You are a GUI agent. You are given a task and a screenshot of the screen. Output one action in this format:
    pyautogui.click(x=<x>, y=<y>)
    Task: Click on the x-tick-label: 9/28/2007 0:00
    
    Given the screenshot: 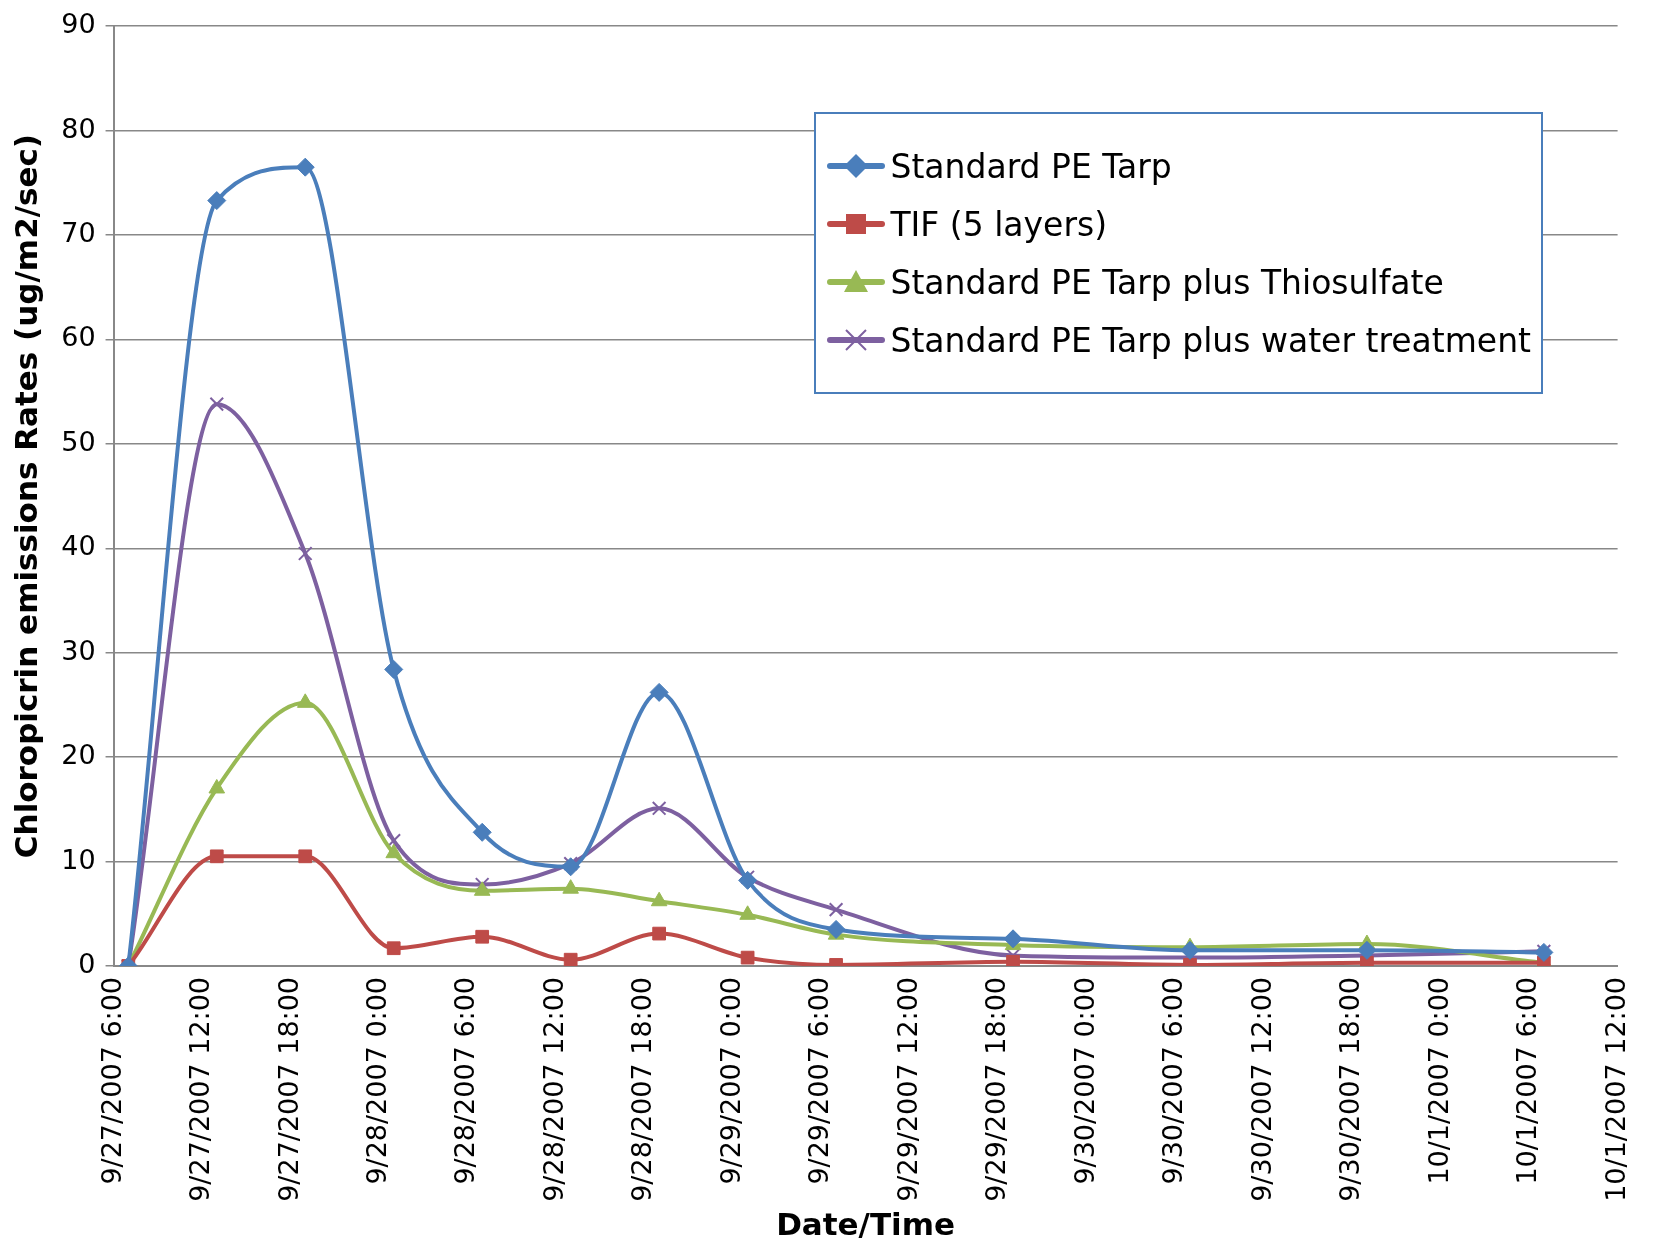 What is the action you would take?
    pyautogui.click(x=376, y=1080)
    